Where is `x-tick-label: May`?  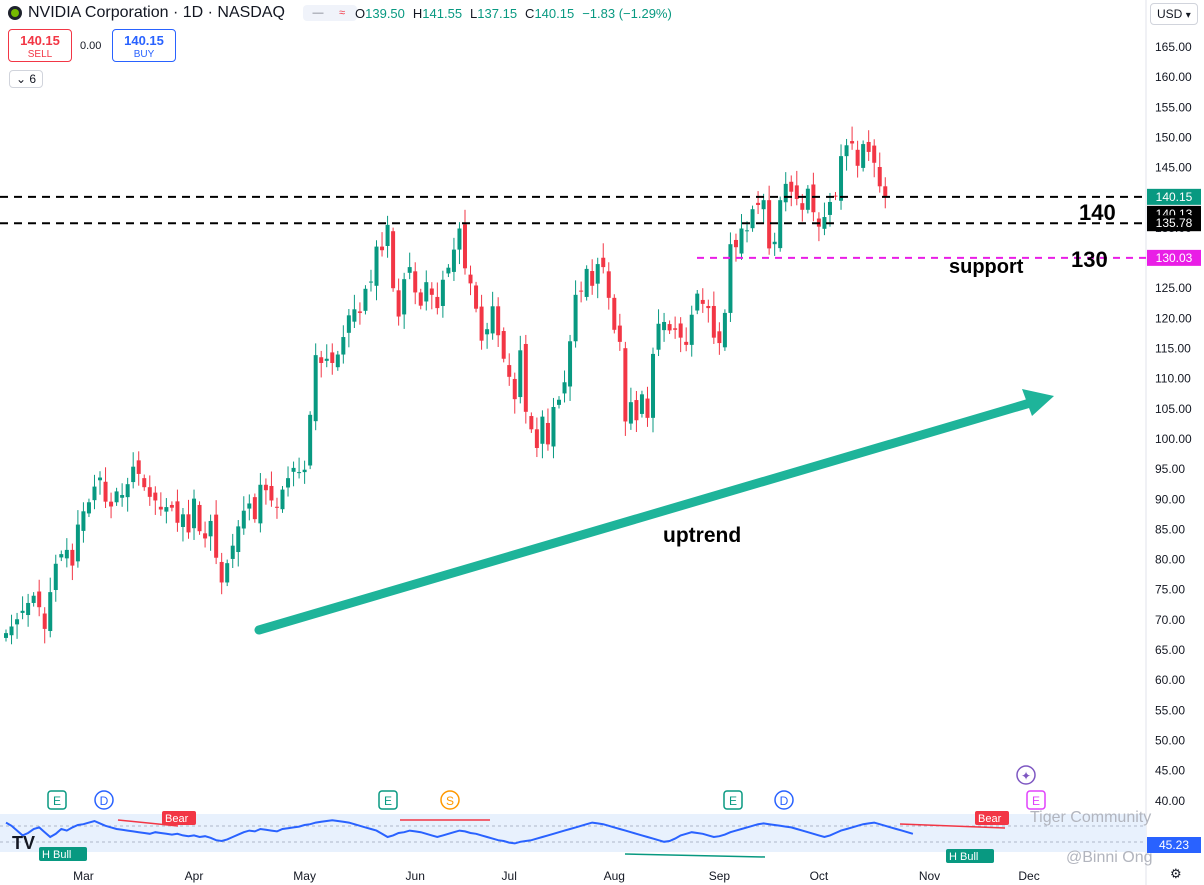 x-tick-label: May is located at coordinates (304, 876).